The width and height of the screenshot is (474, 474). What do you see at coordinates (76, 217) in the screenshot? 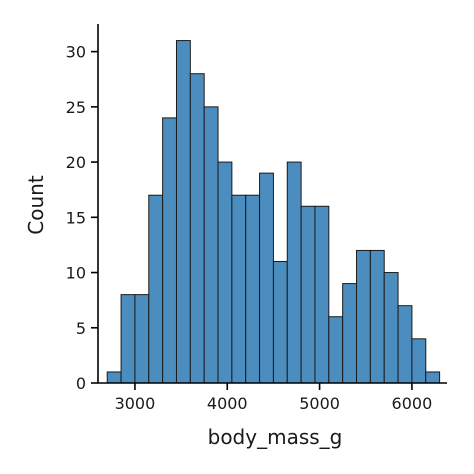
I see `y-tick-label: 15` at bounding box center [76, 217].